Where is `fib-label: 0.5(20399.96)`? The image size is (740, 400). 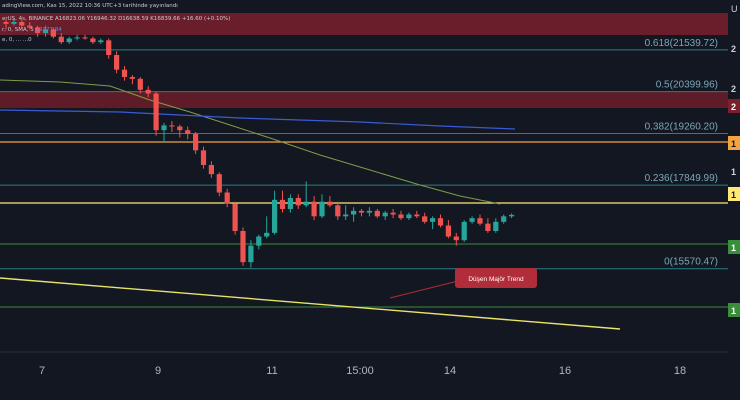
fib-label: 0.5(20399.96) is located at coordinates (687, 85).